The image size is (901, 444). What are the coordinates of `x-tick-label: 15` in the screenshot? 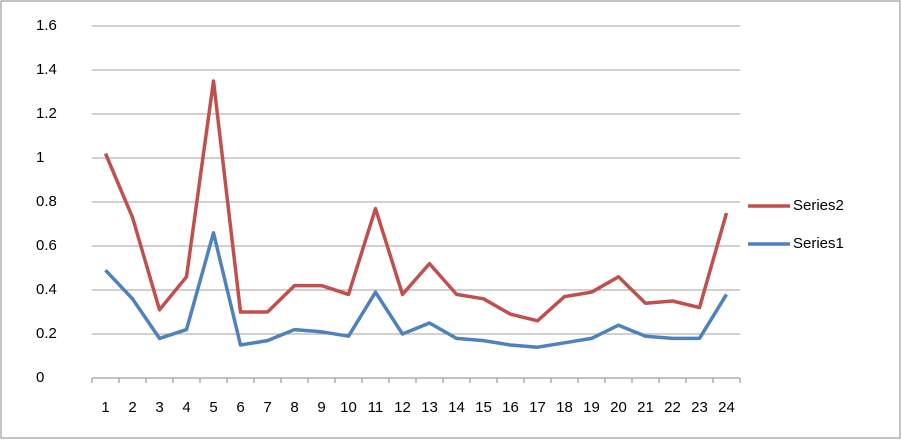 It's located at (483, 407).